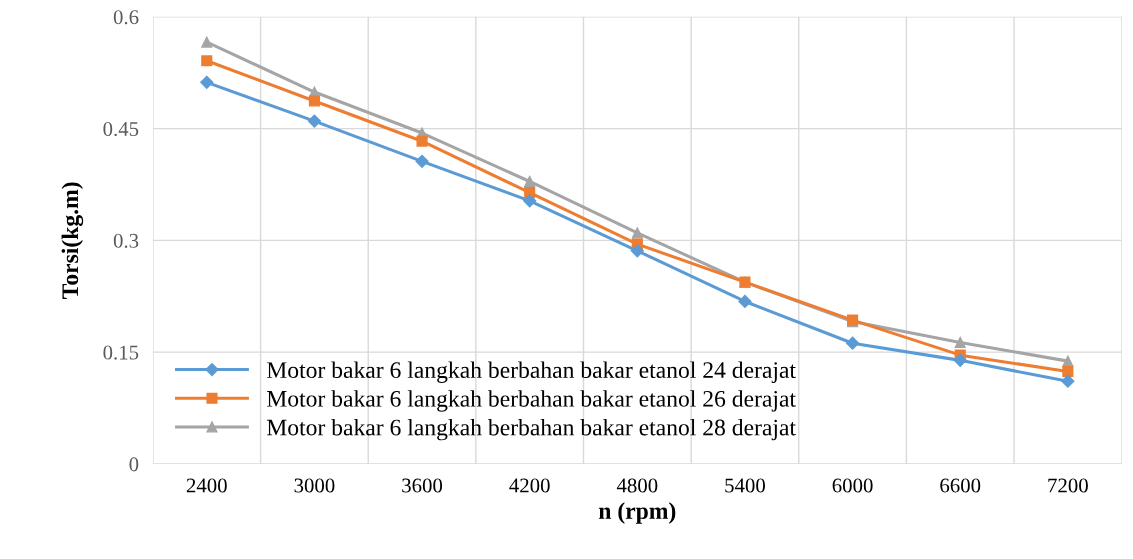 This screenshot has height=559, width=1133. What do you see at coordinates (637, 513) in the screenshot?
I see `x-axis-title: n (rpm)` at bounding box center [637, 513].